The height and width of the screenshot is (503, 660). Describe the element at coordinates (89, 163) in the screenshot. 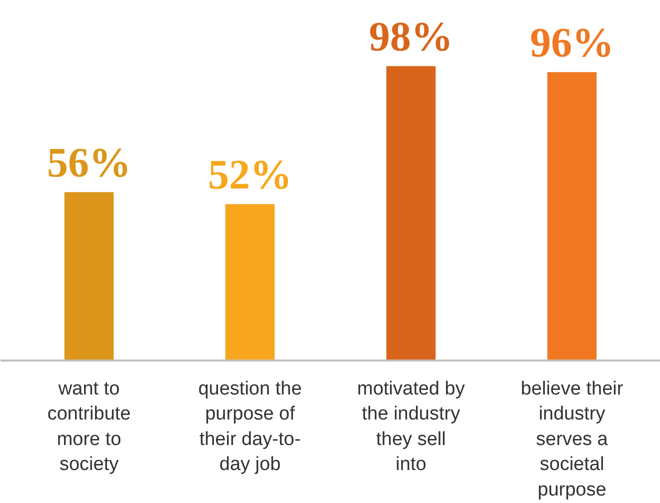

I see `data-label: 56%` at that location.